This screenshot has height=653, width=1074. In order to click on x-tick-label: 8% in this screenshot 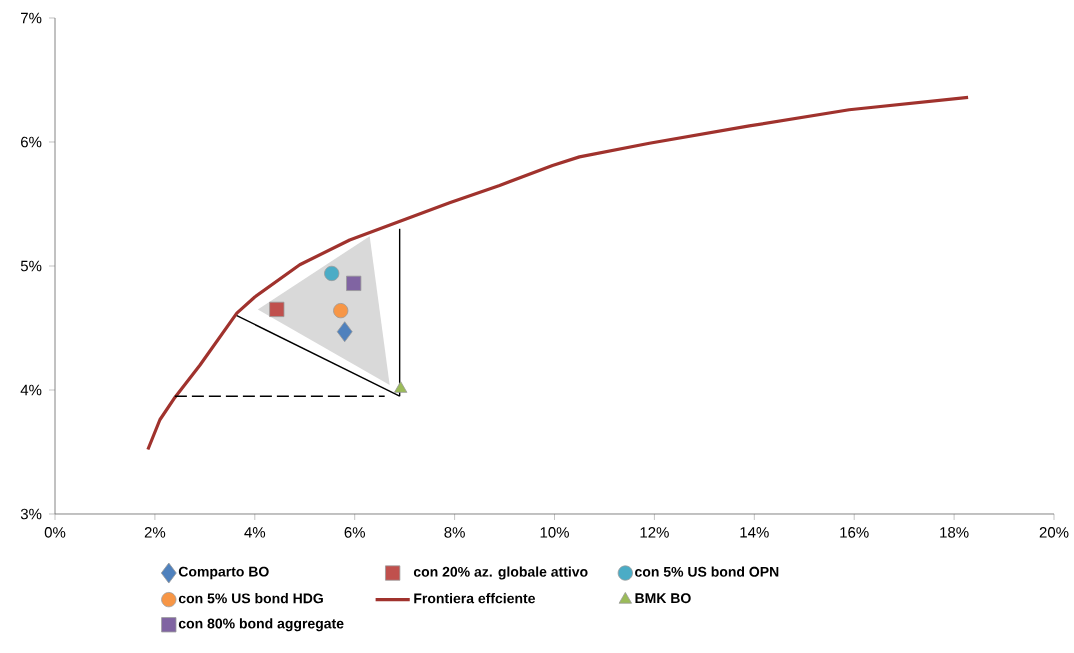, I will do `click(454, 532)`.